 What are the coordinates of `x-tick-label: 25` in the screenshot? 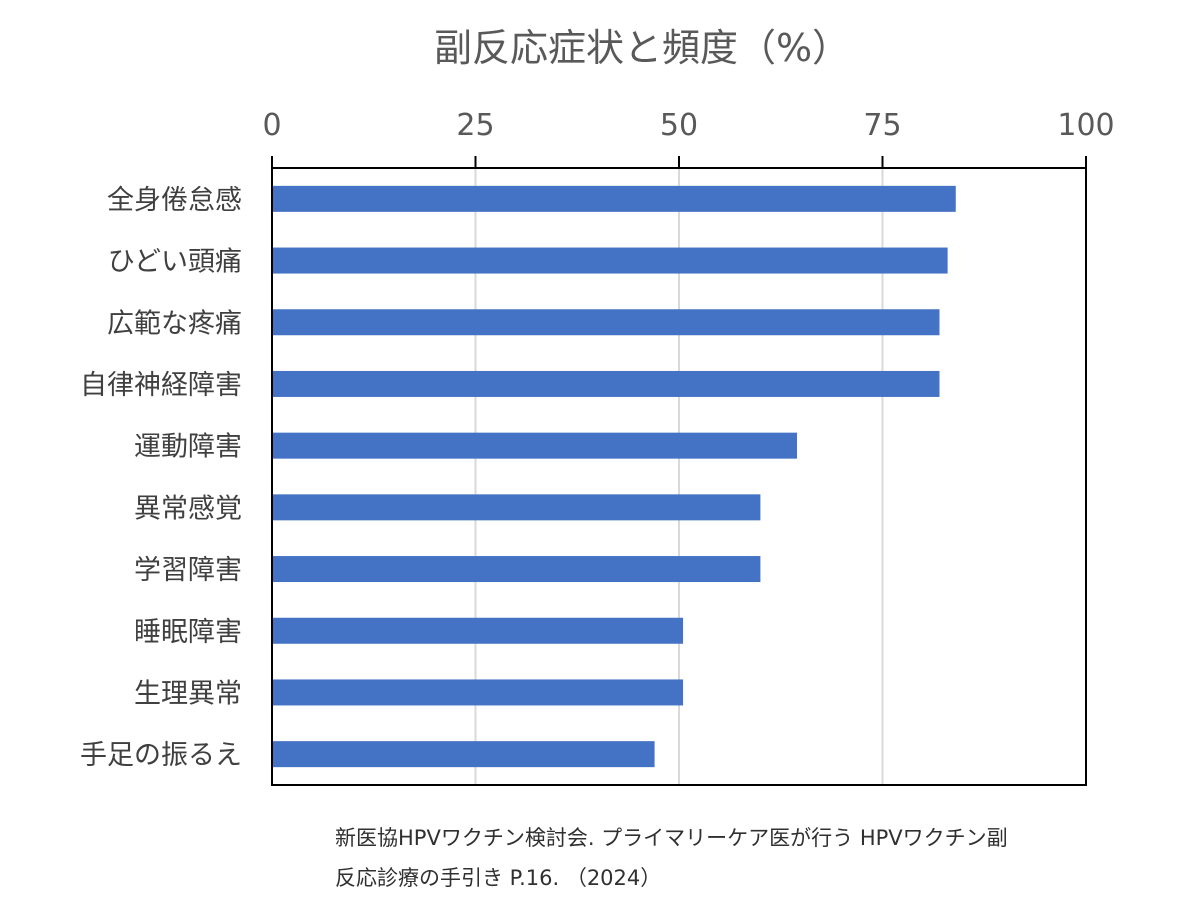 It's located at (475, 125).